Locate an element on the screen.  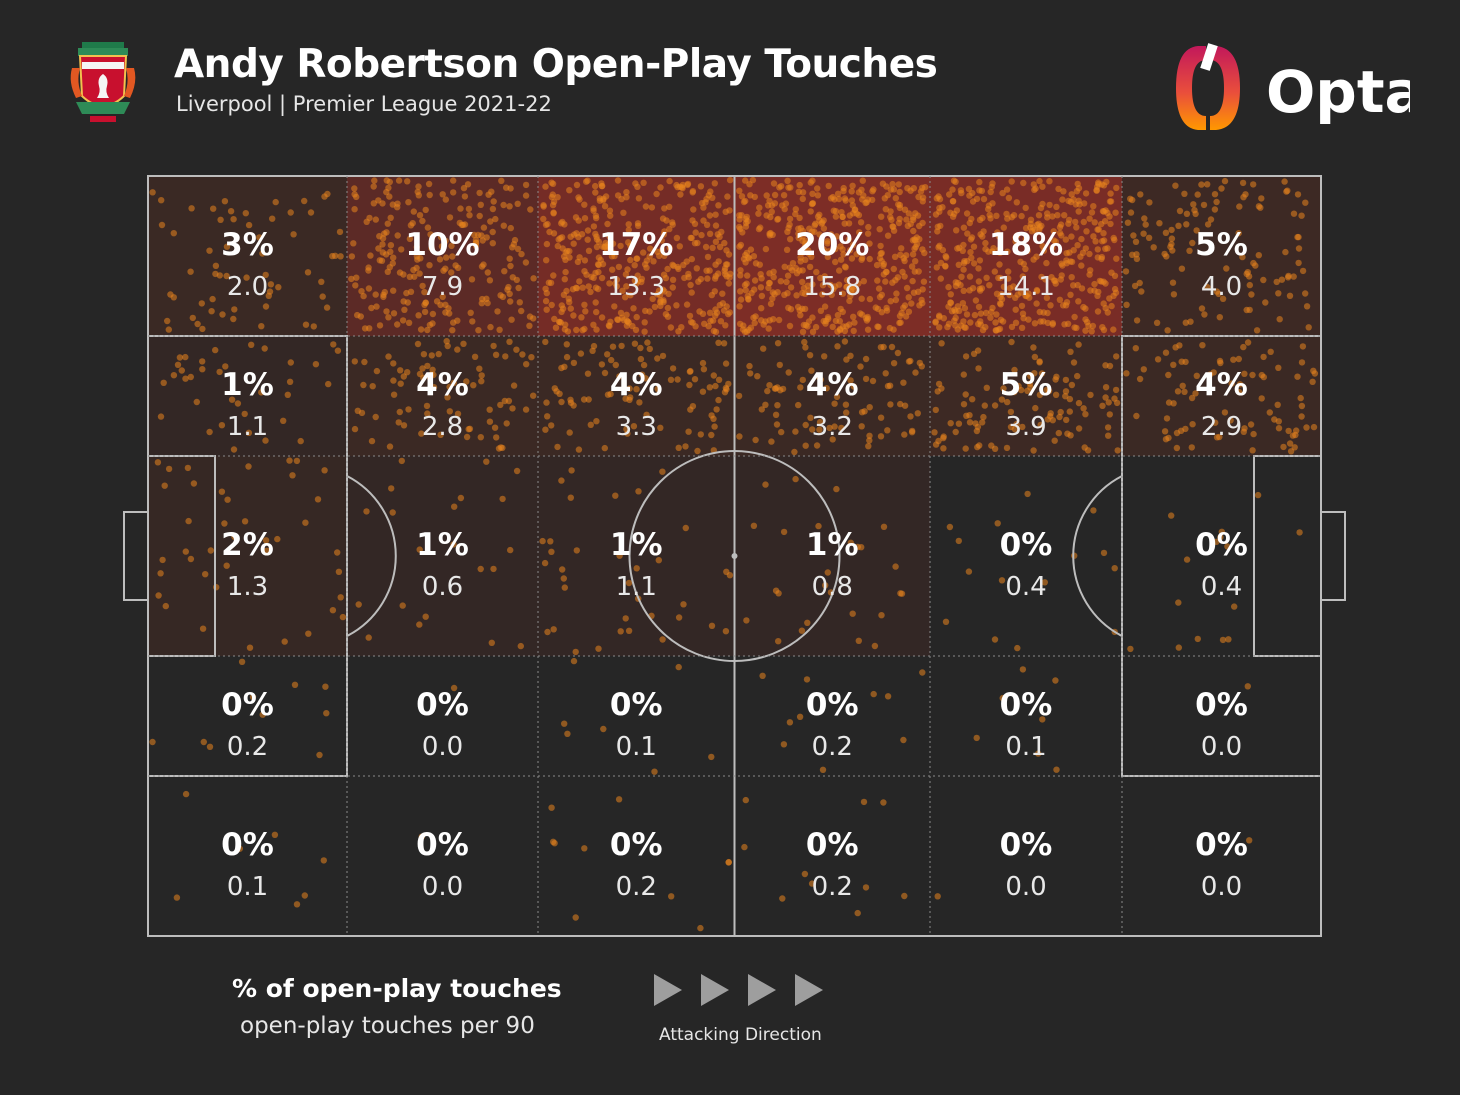
heatmap-cell is located at coordinates (832, 556).